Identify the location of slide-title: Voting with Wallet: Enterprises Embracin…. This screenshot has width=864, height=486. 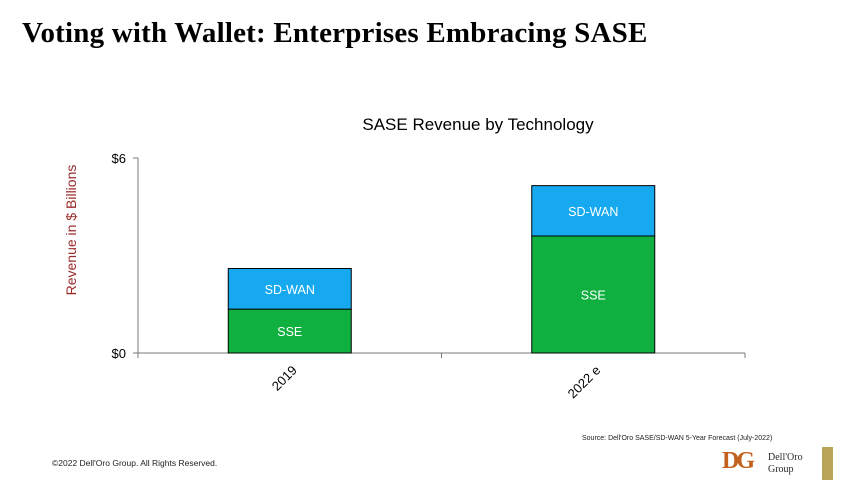
(335, 33).